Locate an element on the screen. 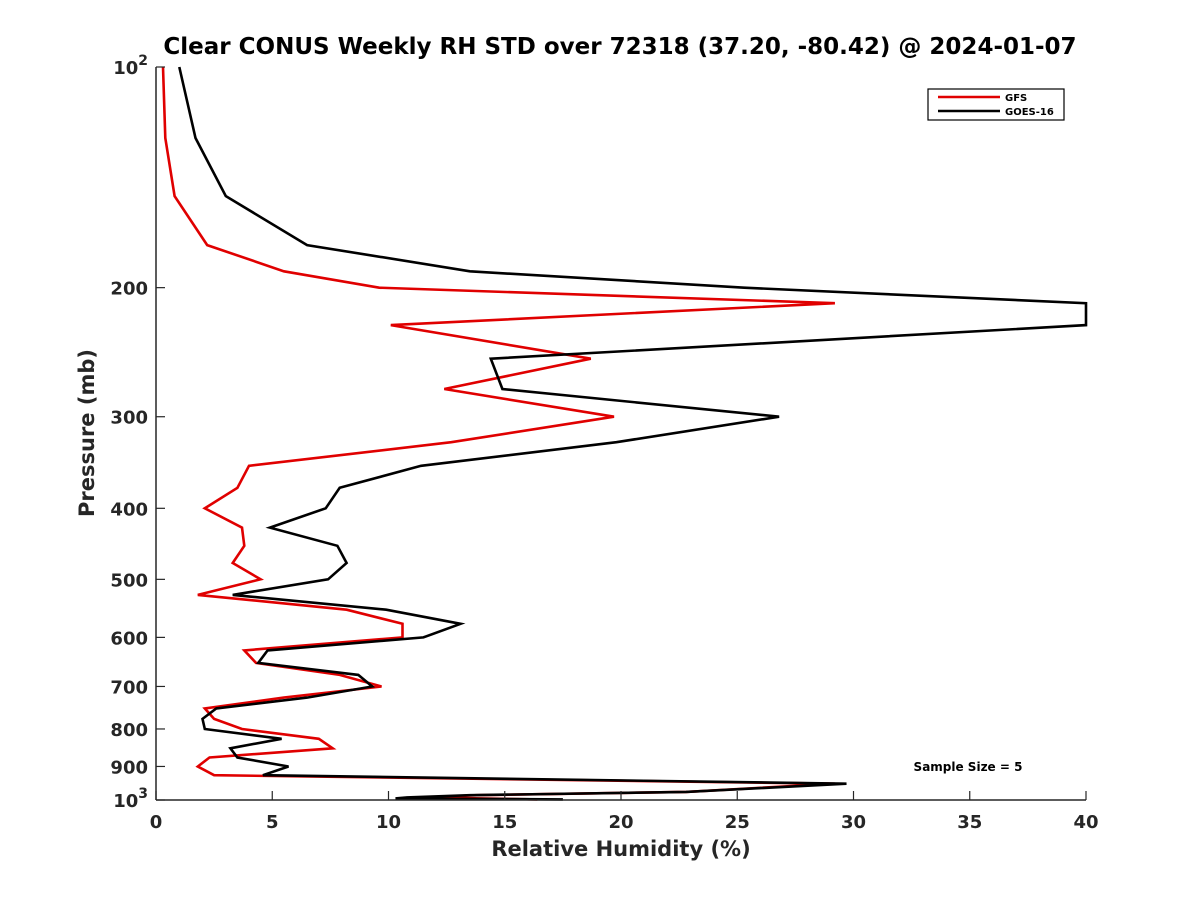 The width and height of the screenshot is (1200, 900). y-tick-label: 10² is located at coordinates (130, 66).